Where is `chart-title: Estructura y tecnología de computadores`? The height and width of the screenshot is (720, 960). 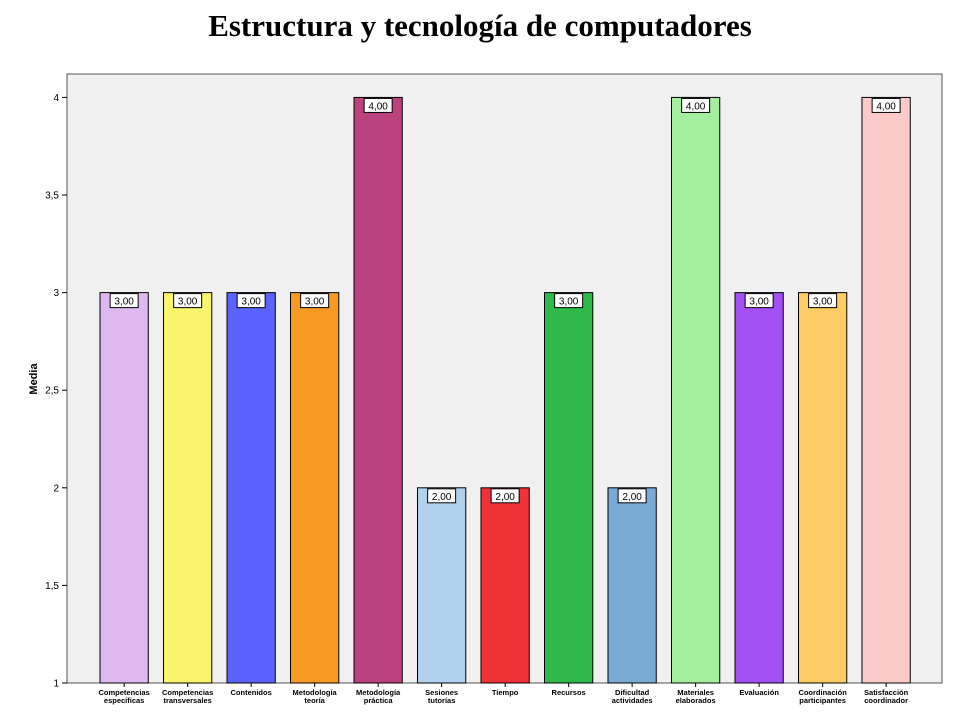
chart-title: Estructura y tecnología de computadores is located at coordinates (480, 25).